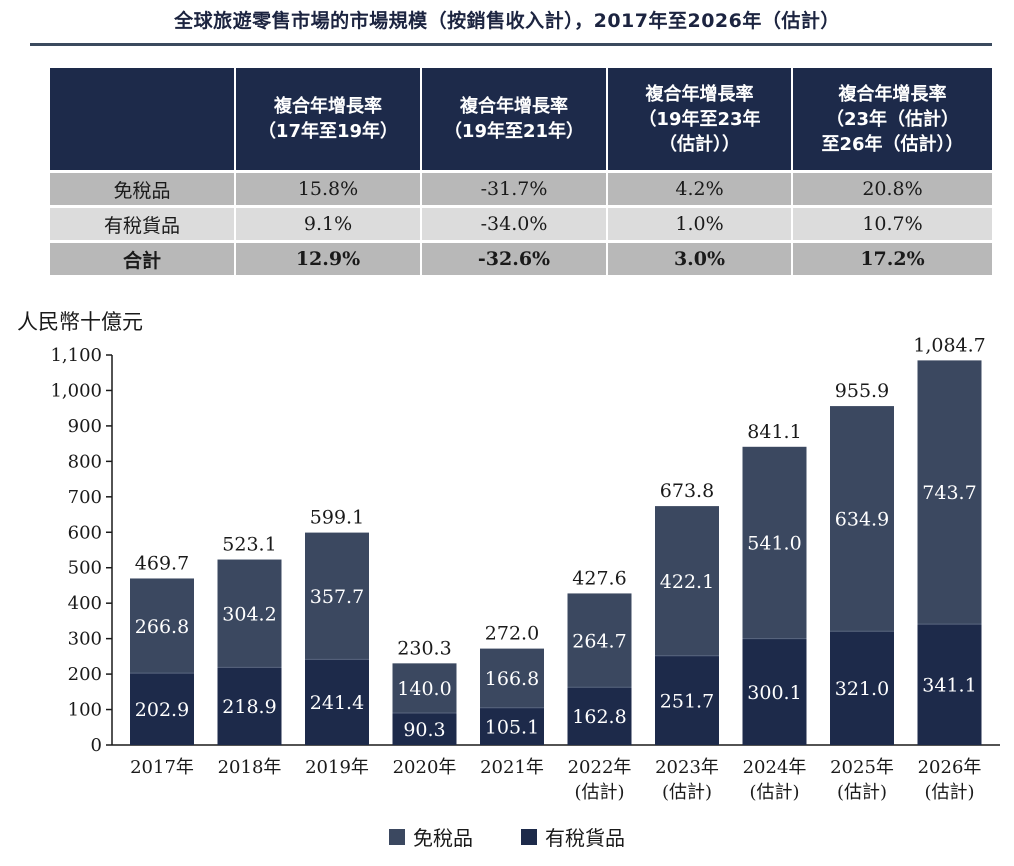 The width and height of the screenshot is (1014, 866). I want to click on data-label-duty-paid: 341.1, so click(949, 686).